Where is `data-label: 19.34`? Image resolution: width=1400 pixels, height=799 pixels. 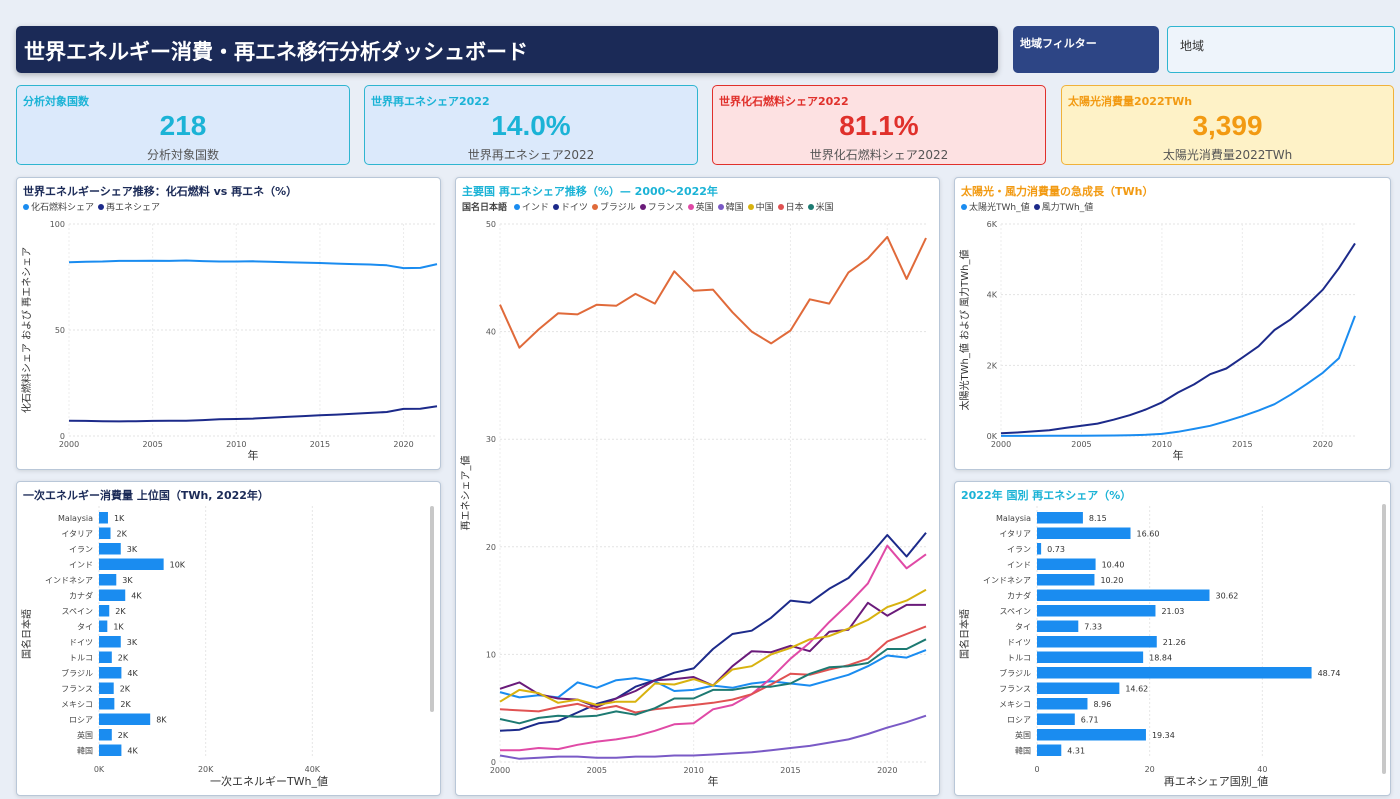 data-label: 19.34 is located at coordinates (1163, 735).